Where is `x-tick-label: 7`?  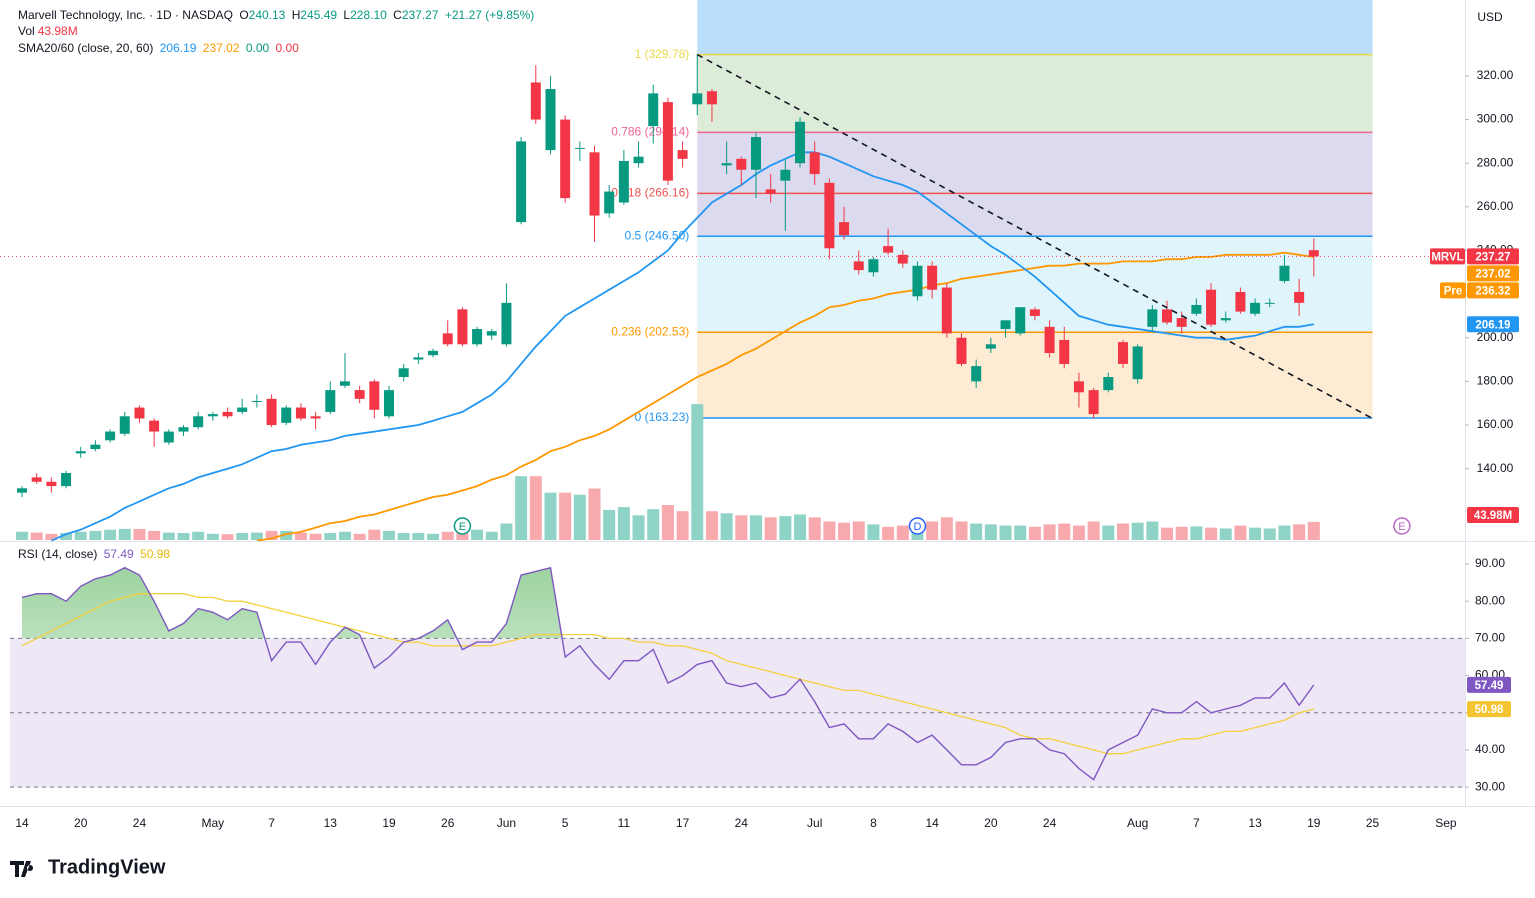
x-tick-label: 7 is located at coordinates (271, 823).